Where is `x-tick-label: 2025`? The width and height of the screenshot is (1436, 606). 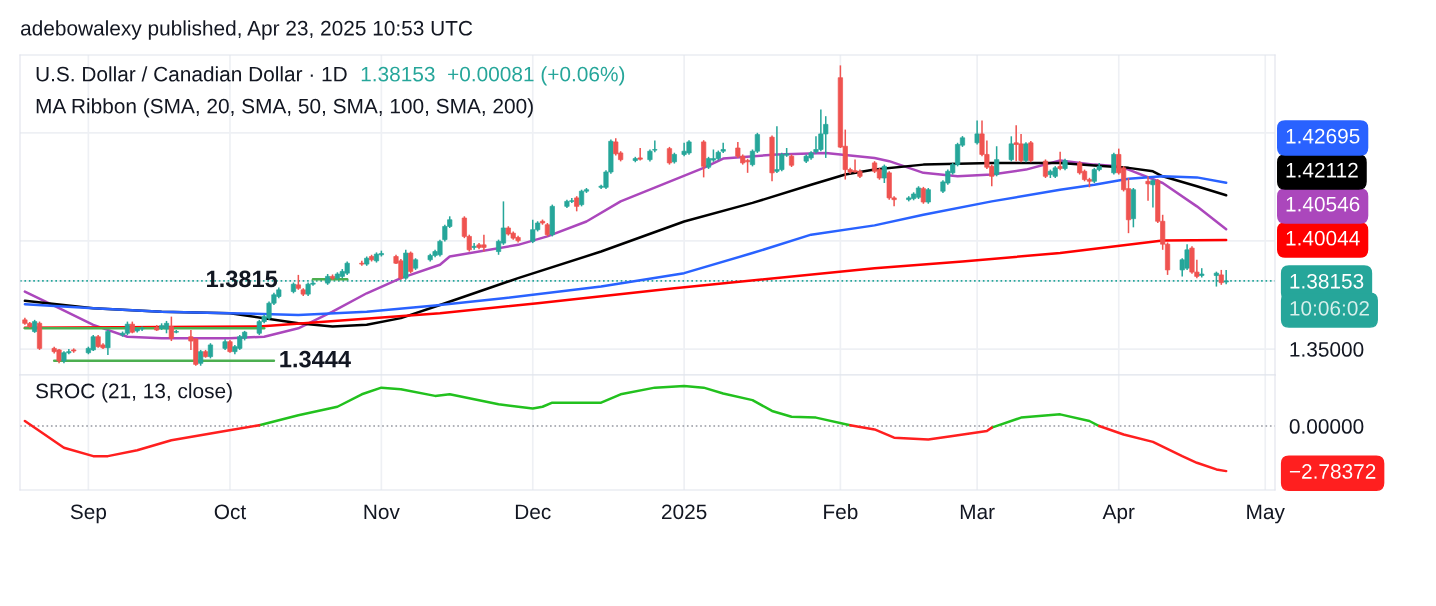 x-tick-label: 2025 is located at coordinates (684, 512).